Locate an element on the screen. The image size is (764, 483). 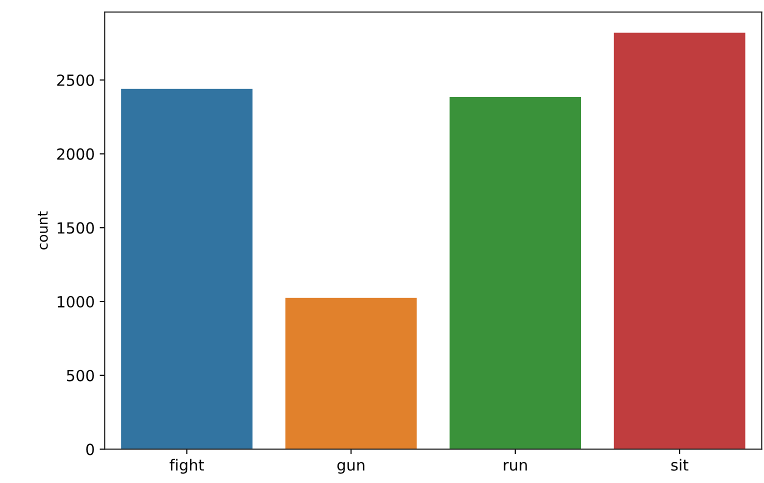
y-tick-label: 1500 is located at coordinates (76, 228).